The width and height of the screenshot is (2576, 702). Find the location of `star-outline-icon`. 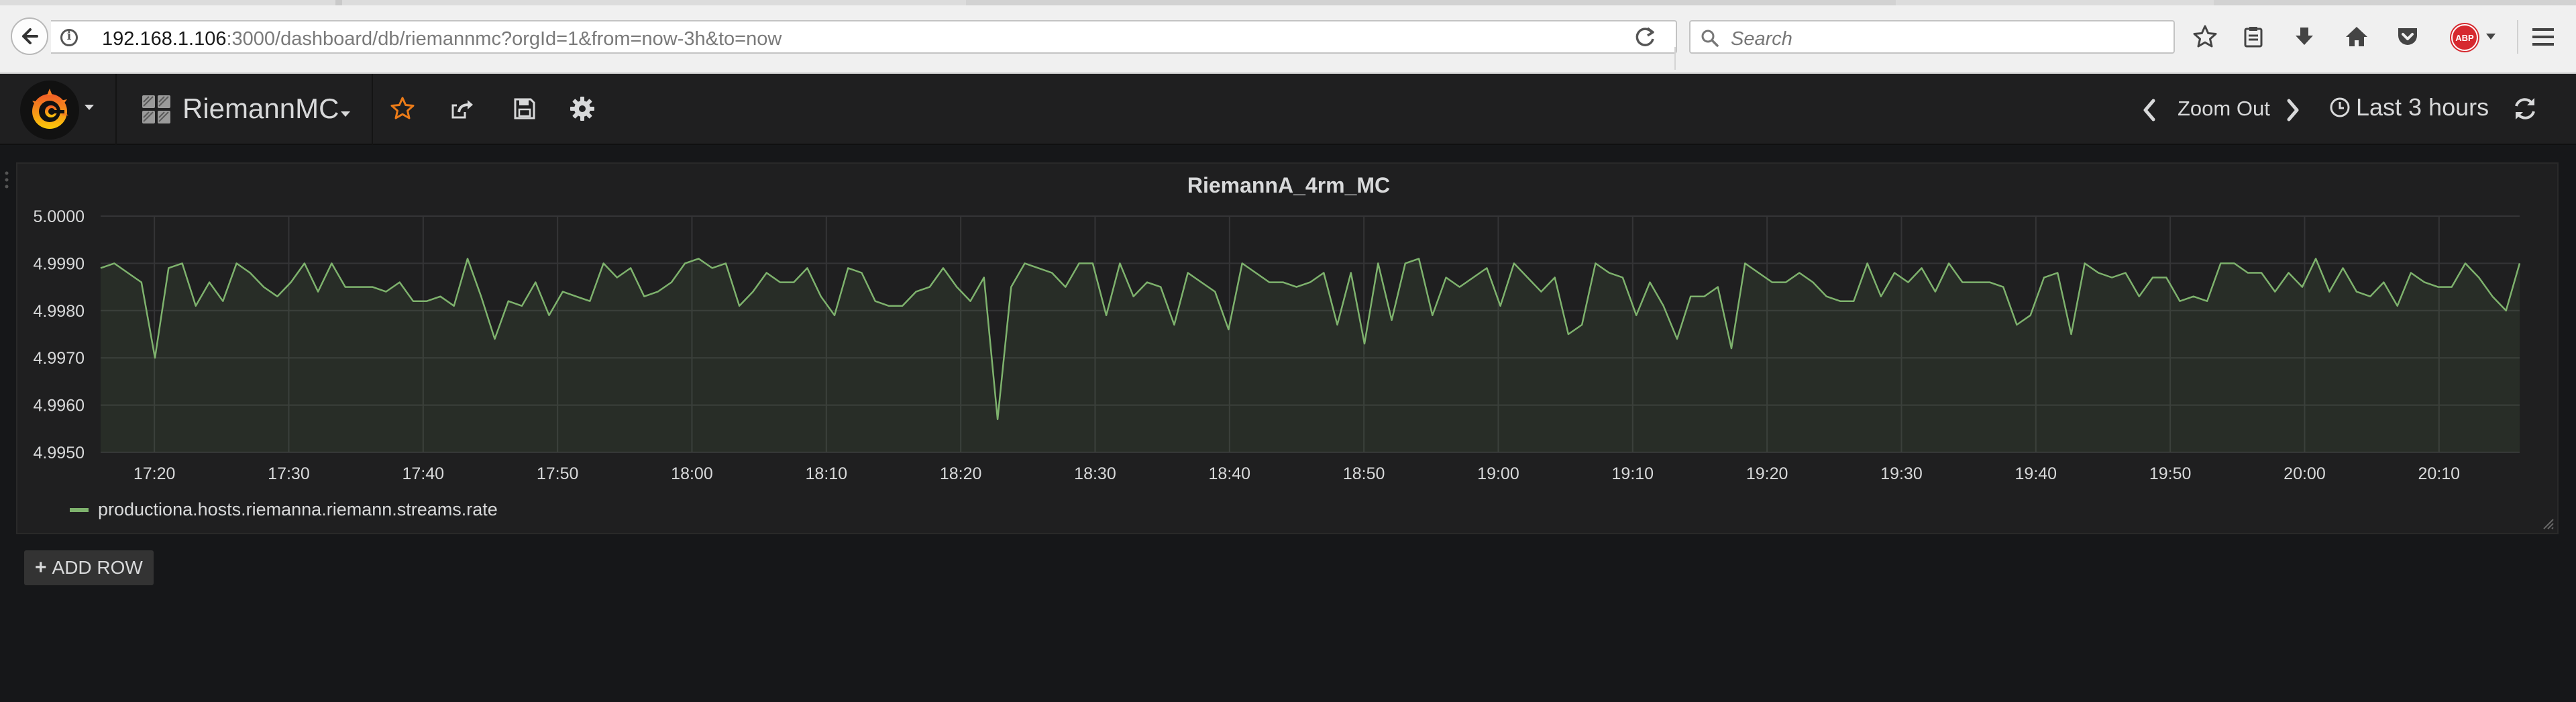

star-outline-icon is located at coordinates (2205, 37).